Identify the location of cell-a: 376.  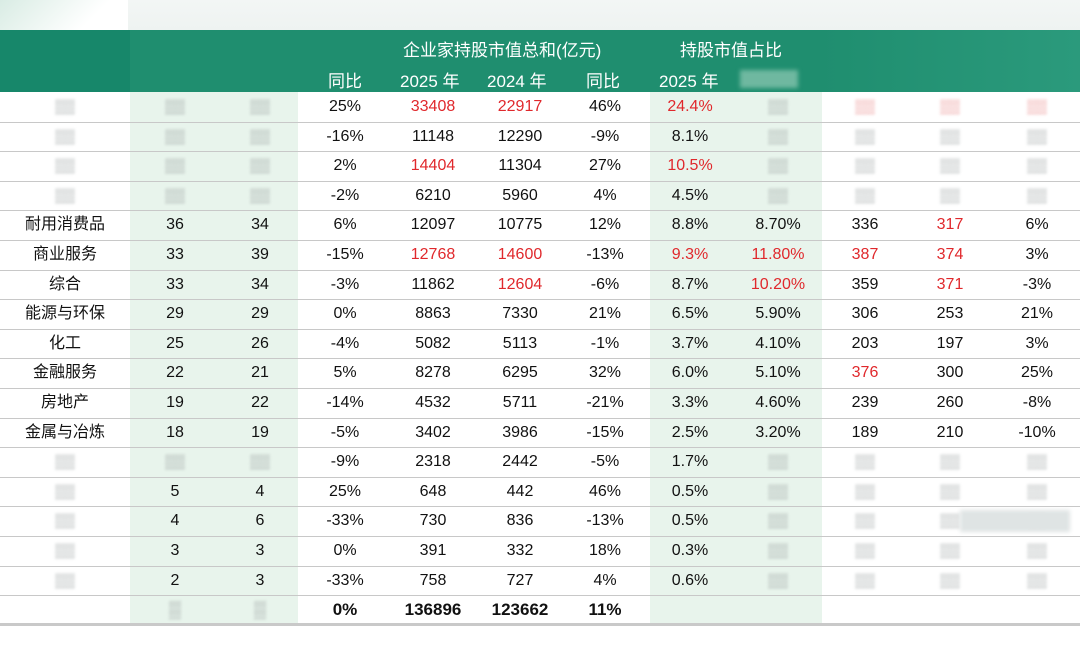
(865, 373).